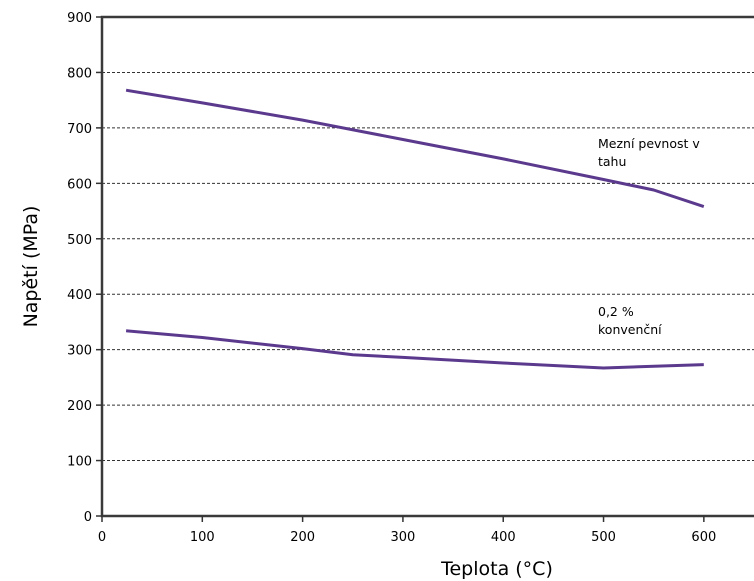 This screenshot has height=581, width=754. I want to click on x-axis-ticks: 0 100 200 300 400 500 600, so click(407, 530).